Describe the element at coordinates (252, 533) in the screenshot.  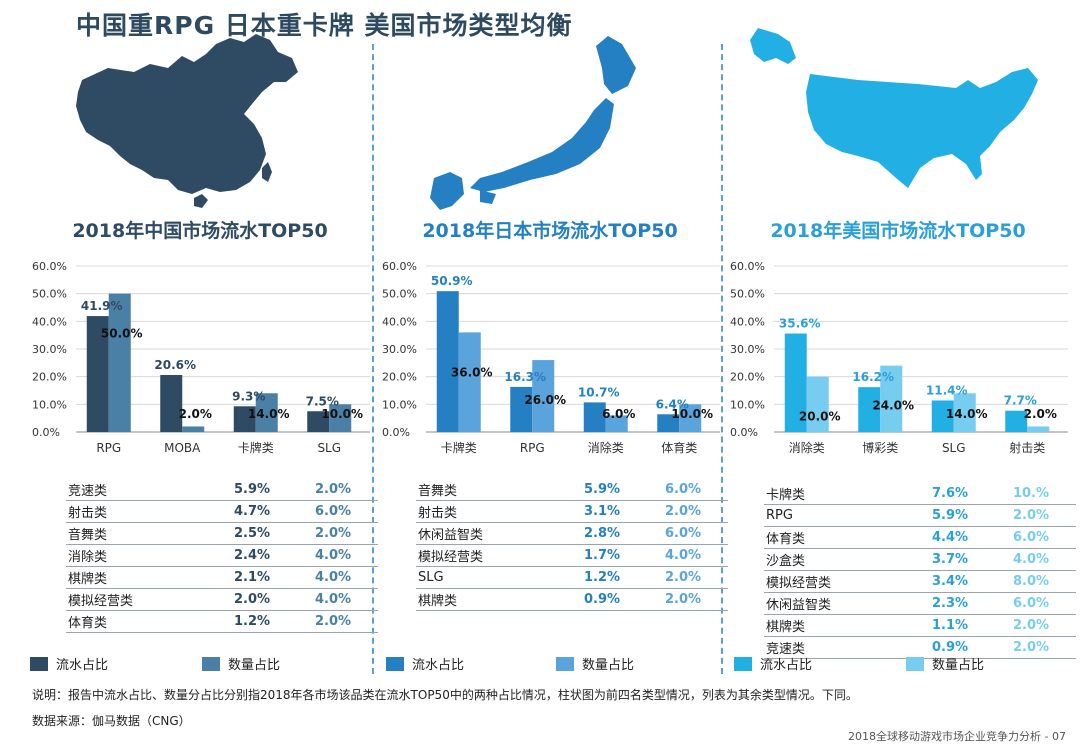
I see `revenue-share-value: 2.5%` at that location.